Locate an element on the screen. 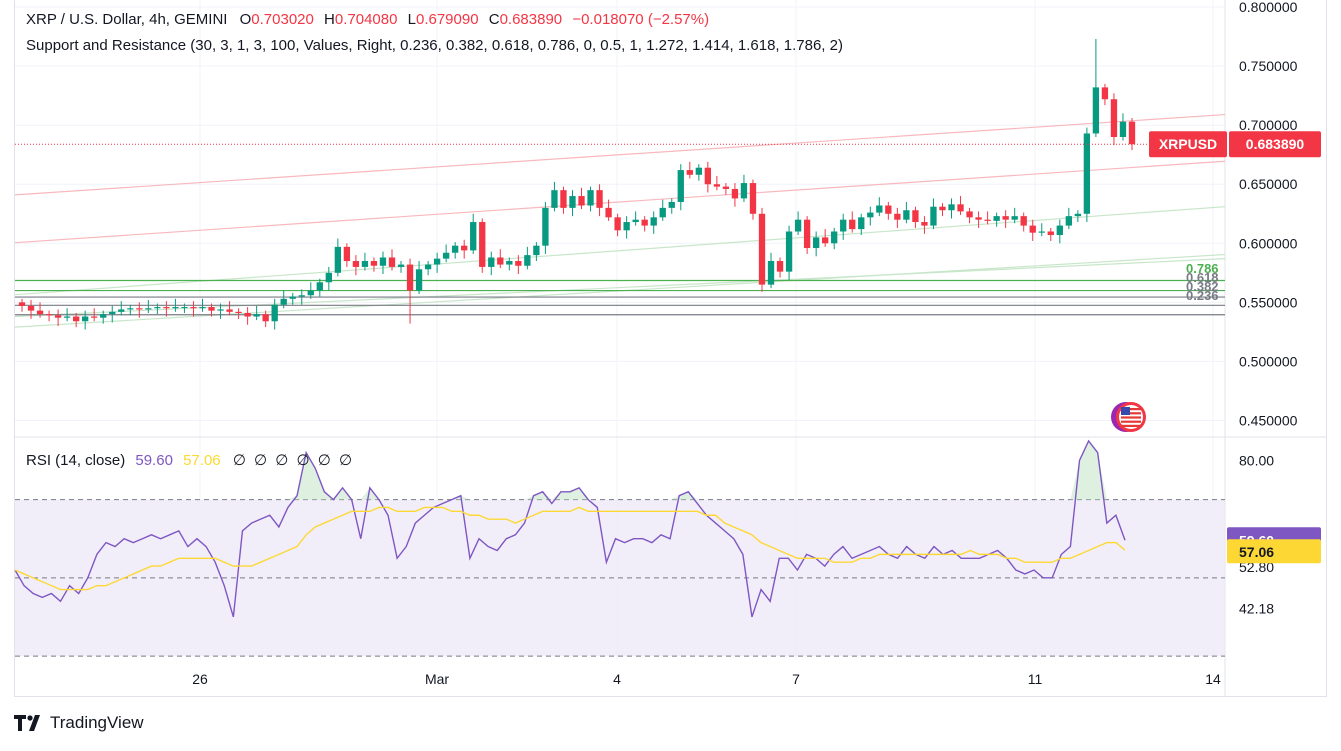  price-tick-label: 0.650000 is located at coordinates (1268, 184).